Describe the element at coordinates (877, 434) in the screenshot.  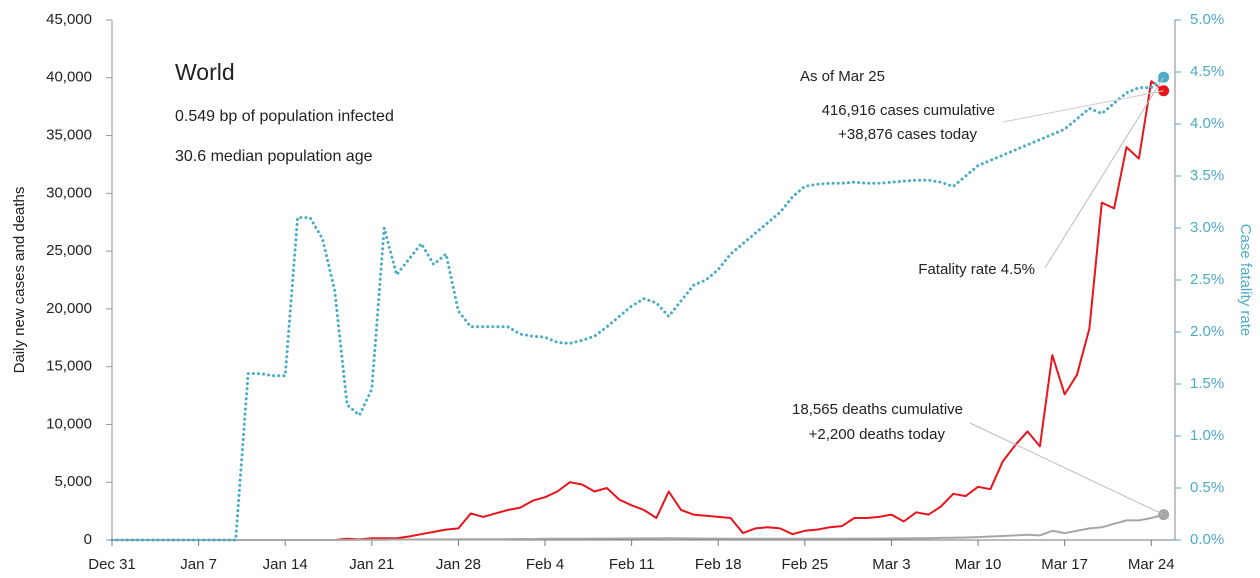
I see `annotation: +2,200 deaths today` at that location.